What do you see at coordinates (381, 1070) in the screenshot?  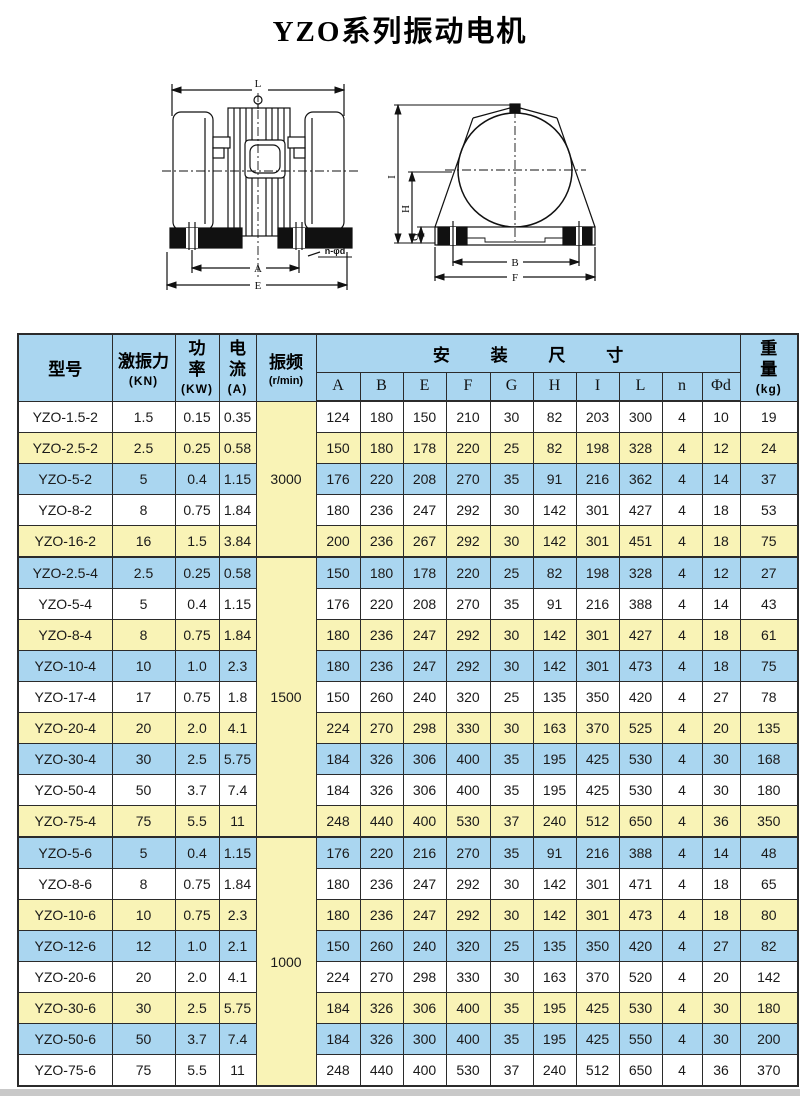 I see `cell-dim-b: 440` at bounding box center [381, 1070].